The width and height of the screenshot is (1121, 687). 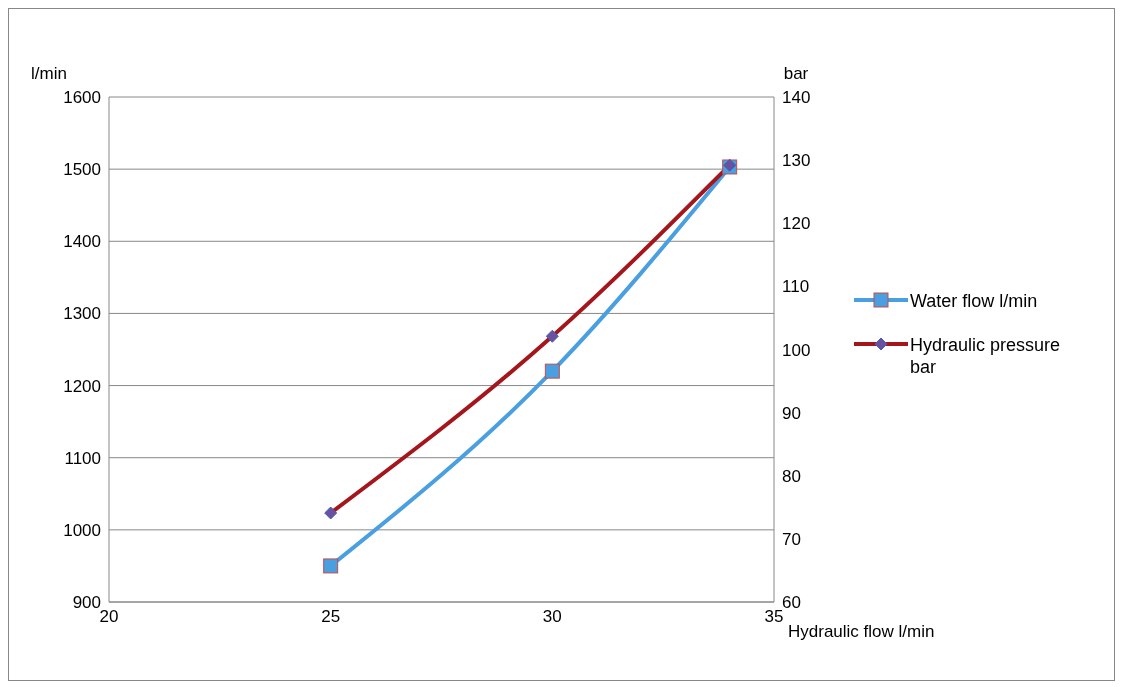 What do you see at coordinates (796, 161) in the screenshot?
I see `y2-tick-label: 130` at bounding box center [796, 161].